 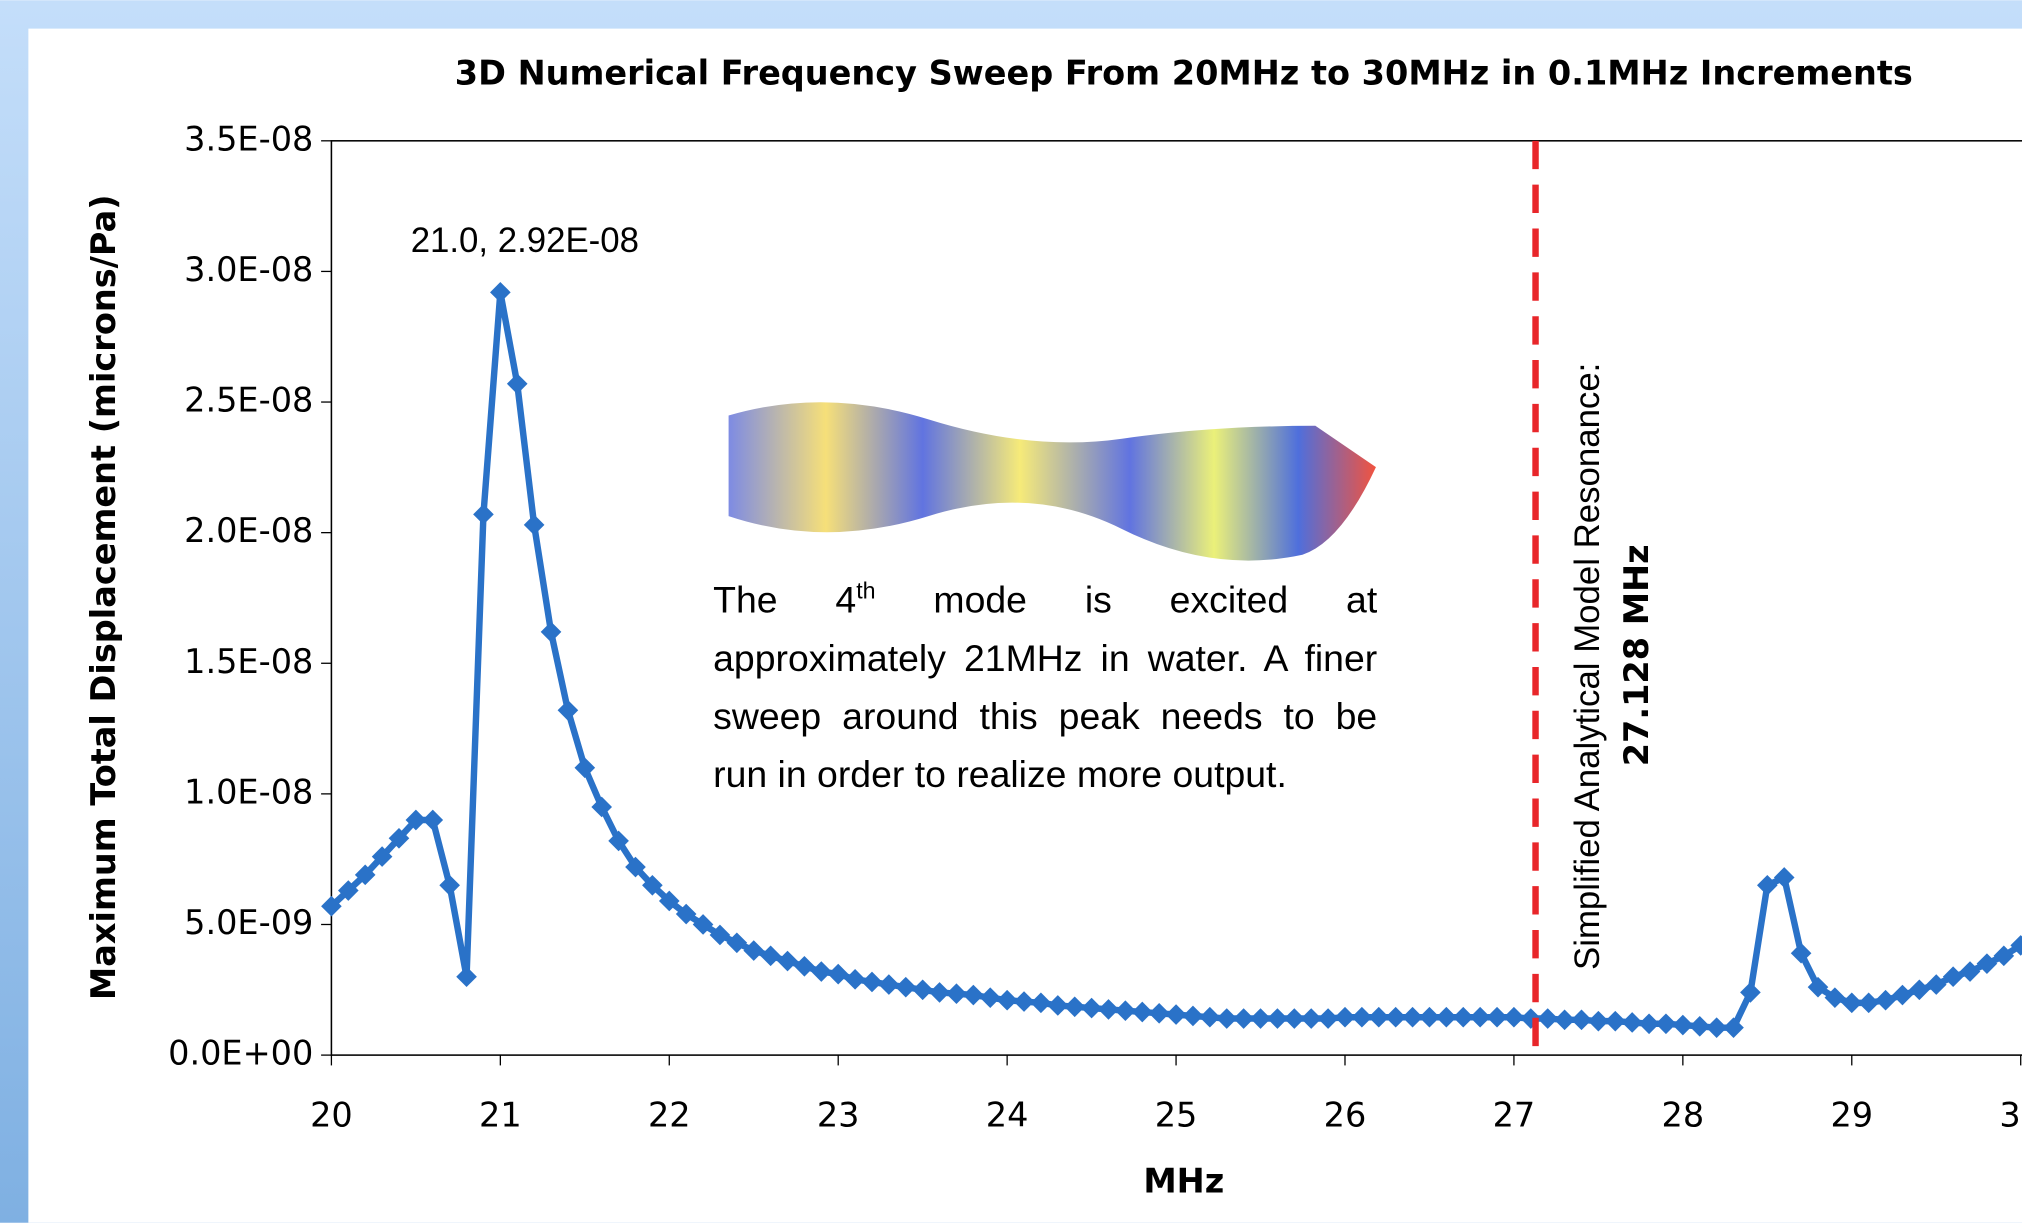 What do you see at coordinates (331, 1115) in the screenshot?
I see `x-tick-label: 20` at bounding box center [331, 1115].